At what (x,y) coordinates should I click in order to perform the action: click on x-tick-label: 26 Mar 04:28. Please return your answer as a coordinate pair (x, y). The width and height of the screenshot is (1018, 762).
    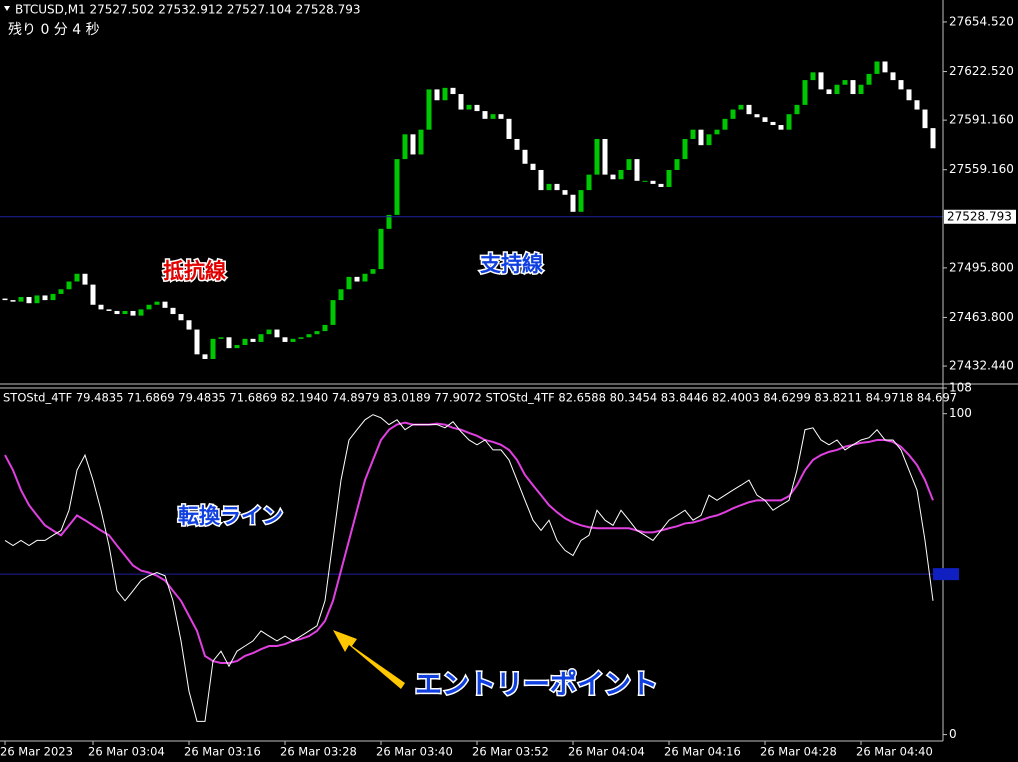
    Looking at the image, I should click on (798, 752).